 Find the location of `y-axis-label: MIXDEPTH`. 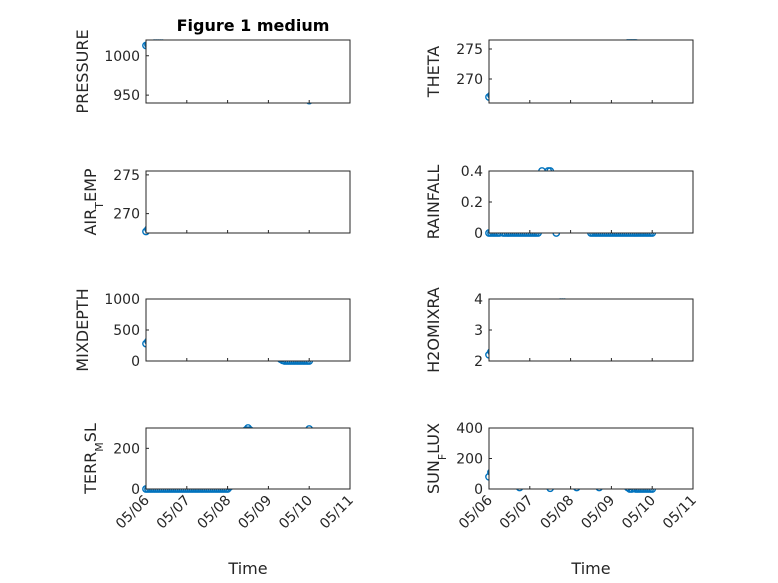

y-axis-label: MIXDEPTH is located at coordinates (82, 329).